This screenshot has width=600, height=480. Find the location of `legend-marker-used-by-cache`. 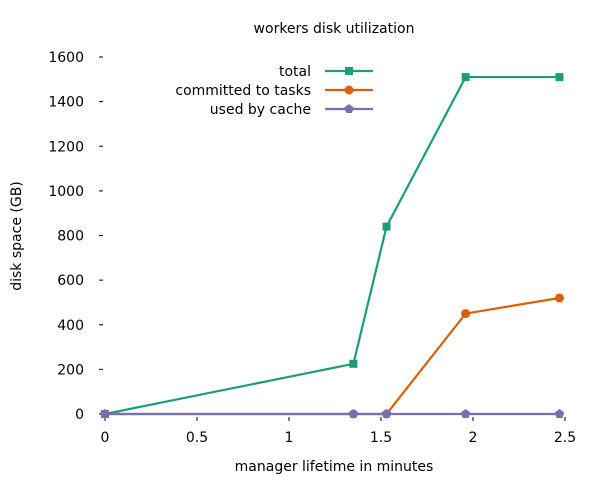

legend-marker-used-by-cache is located at coordinates (349, 109).